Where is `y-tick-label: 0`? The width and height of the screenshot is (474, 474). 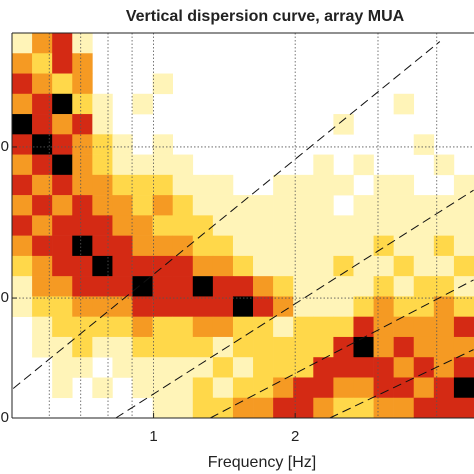
y-tick-label: 0 is located at coordinates (5, 417).